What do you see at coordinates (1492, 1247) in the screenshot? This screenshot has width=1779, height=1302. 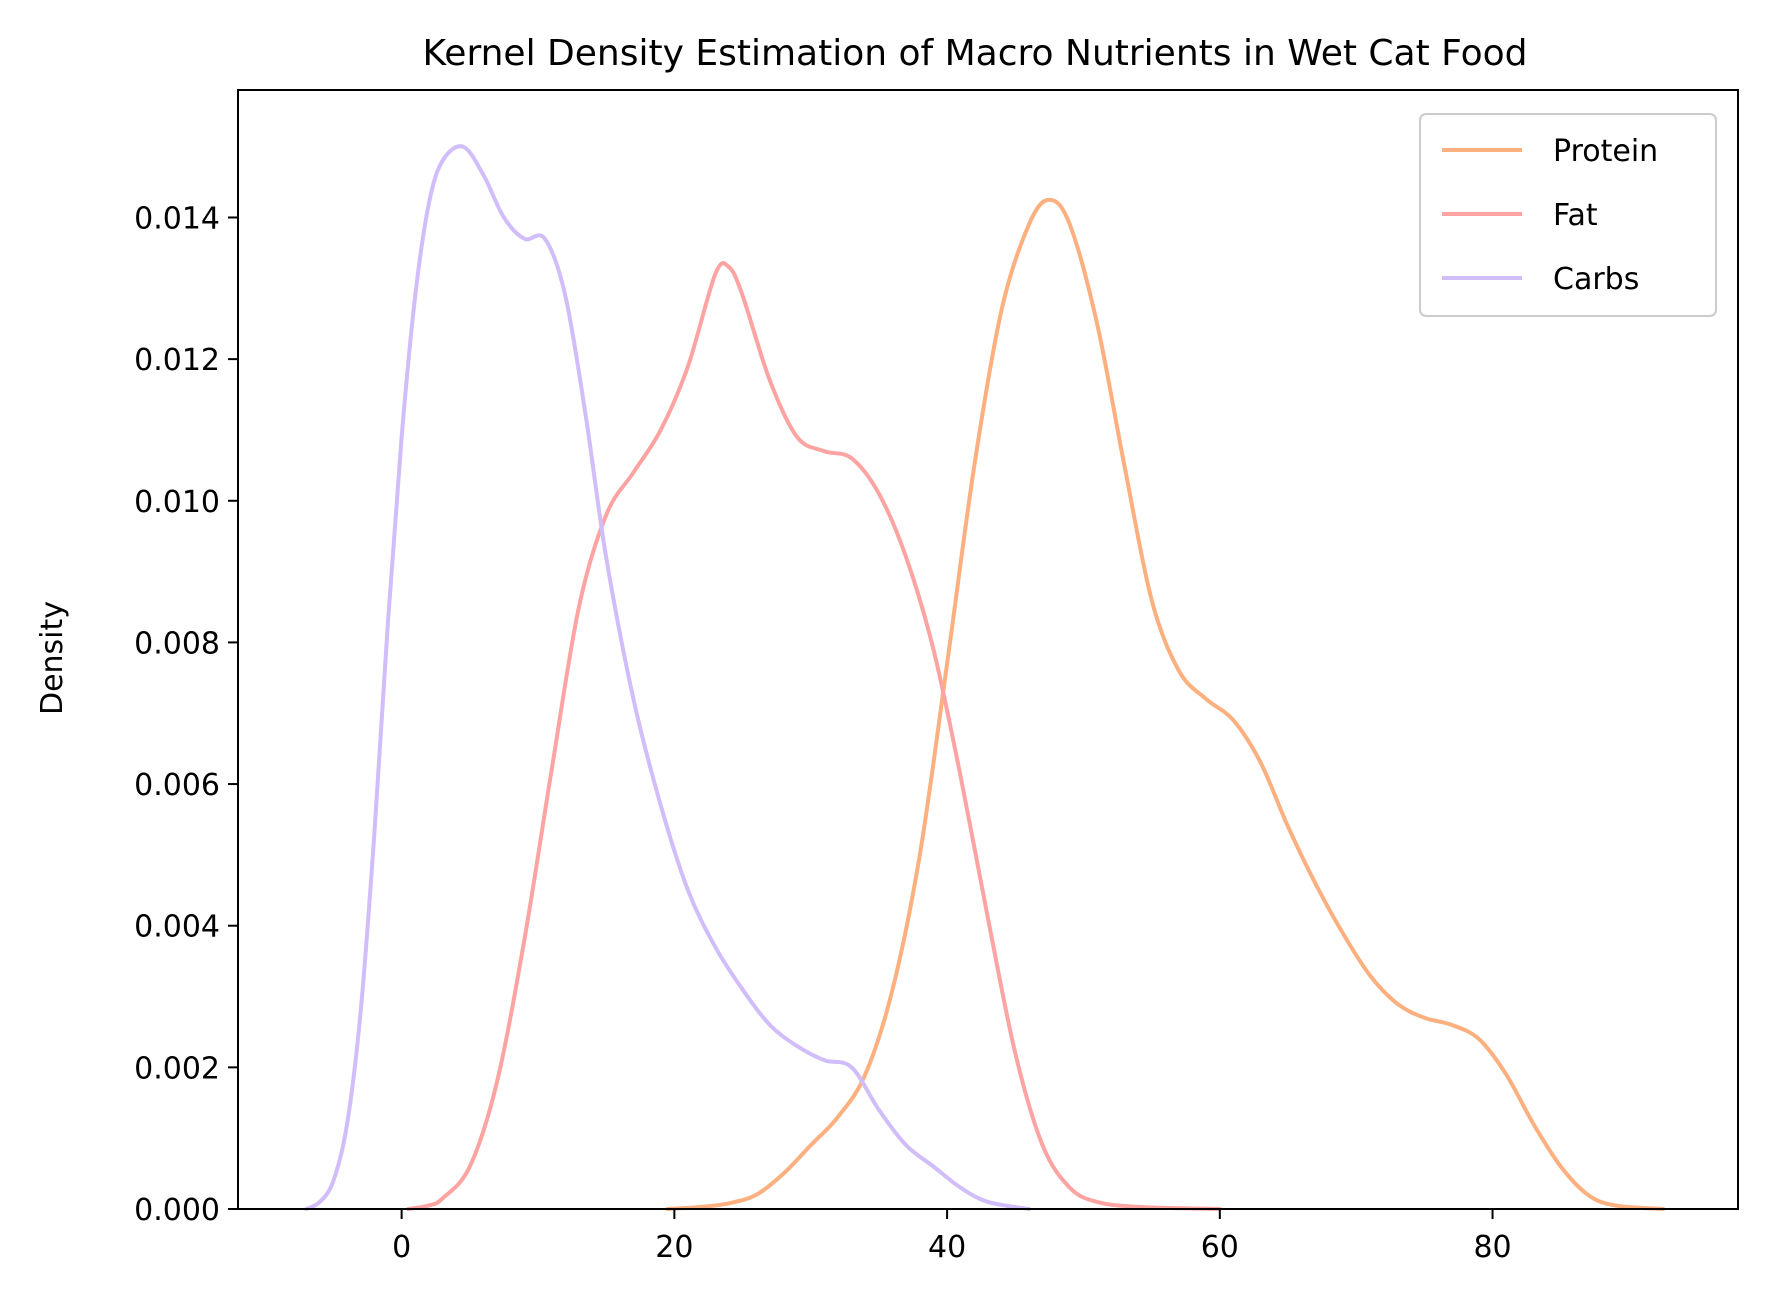 I see `x-tick-label: 80` at bounding box center [1492, 1247].